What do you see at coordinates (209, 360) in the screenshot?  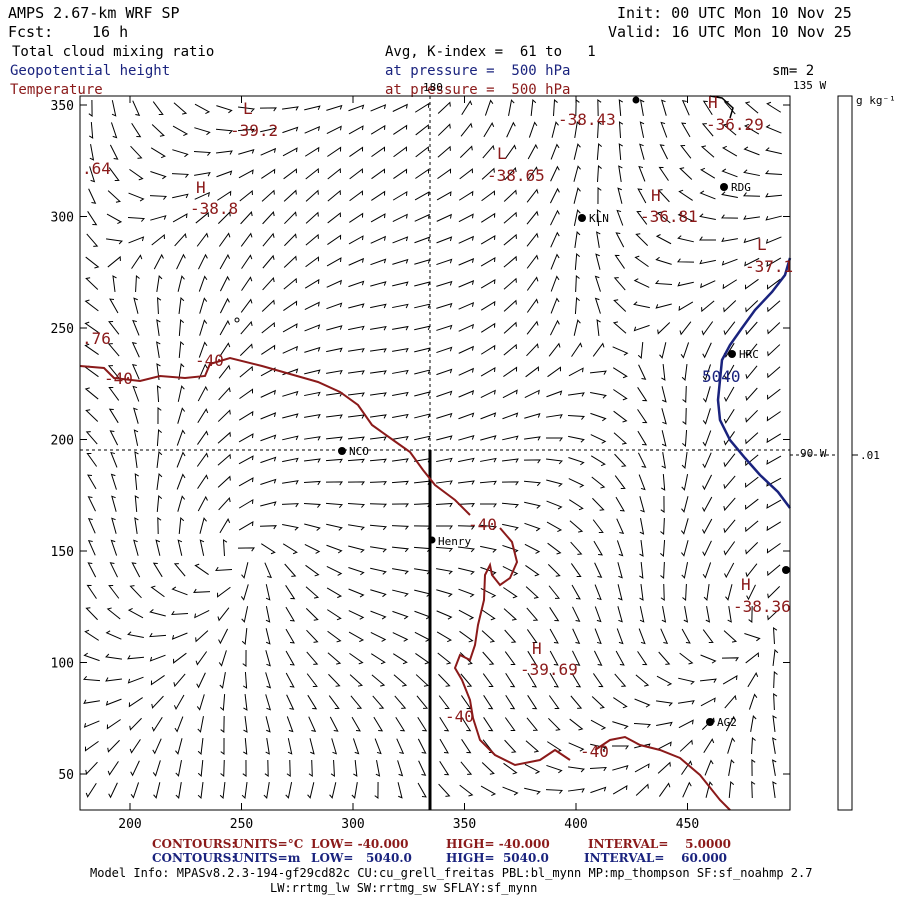 I see `temp-label-1: -40` at bounding box center [209, 360].